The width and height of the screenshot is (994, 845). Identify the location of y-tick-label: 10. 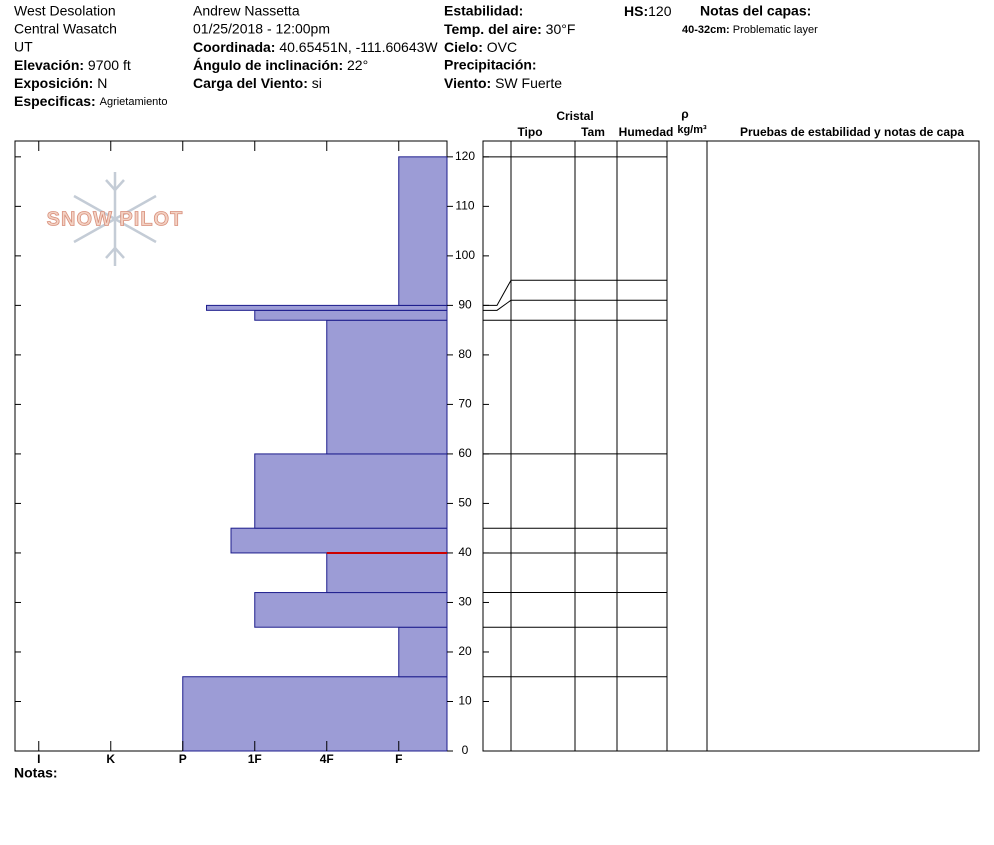
(465, 701).